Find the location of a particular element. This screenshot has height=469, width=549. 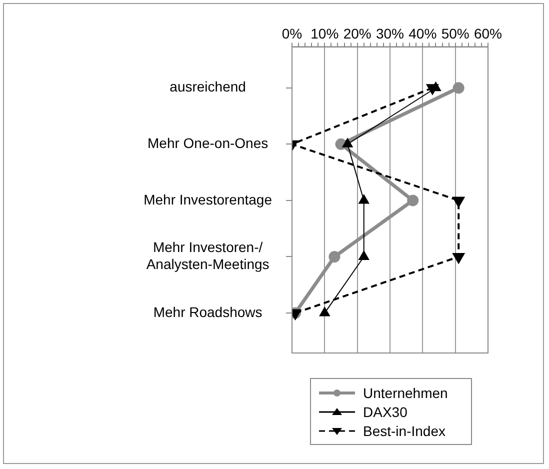

x-tick-label: 0% is located at coordinates (292, 33).